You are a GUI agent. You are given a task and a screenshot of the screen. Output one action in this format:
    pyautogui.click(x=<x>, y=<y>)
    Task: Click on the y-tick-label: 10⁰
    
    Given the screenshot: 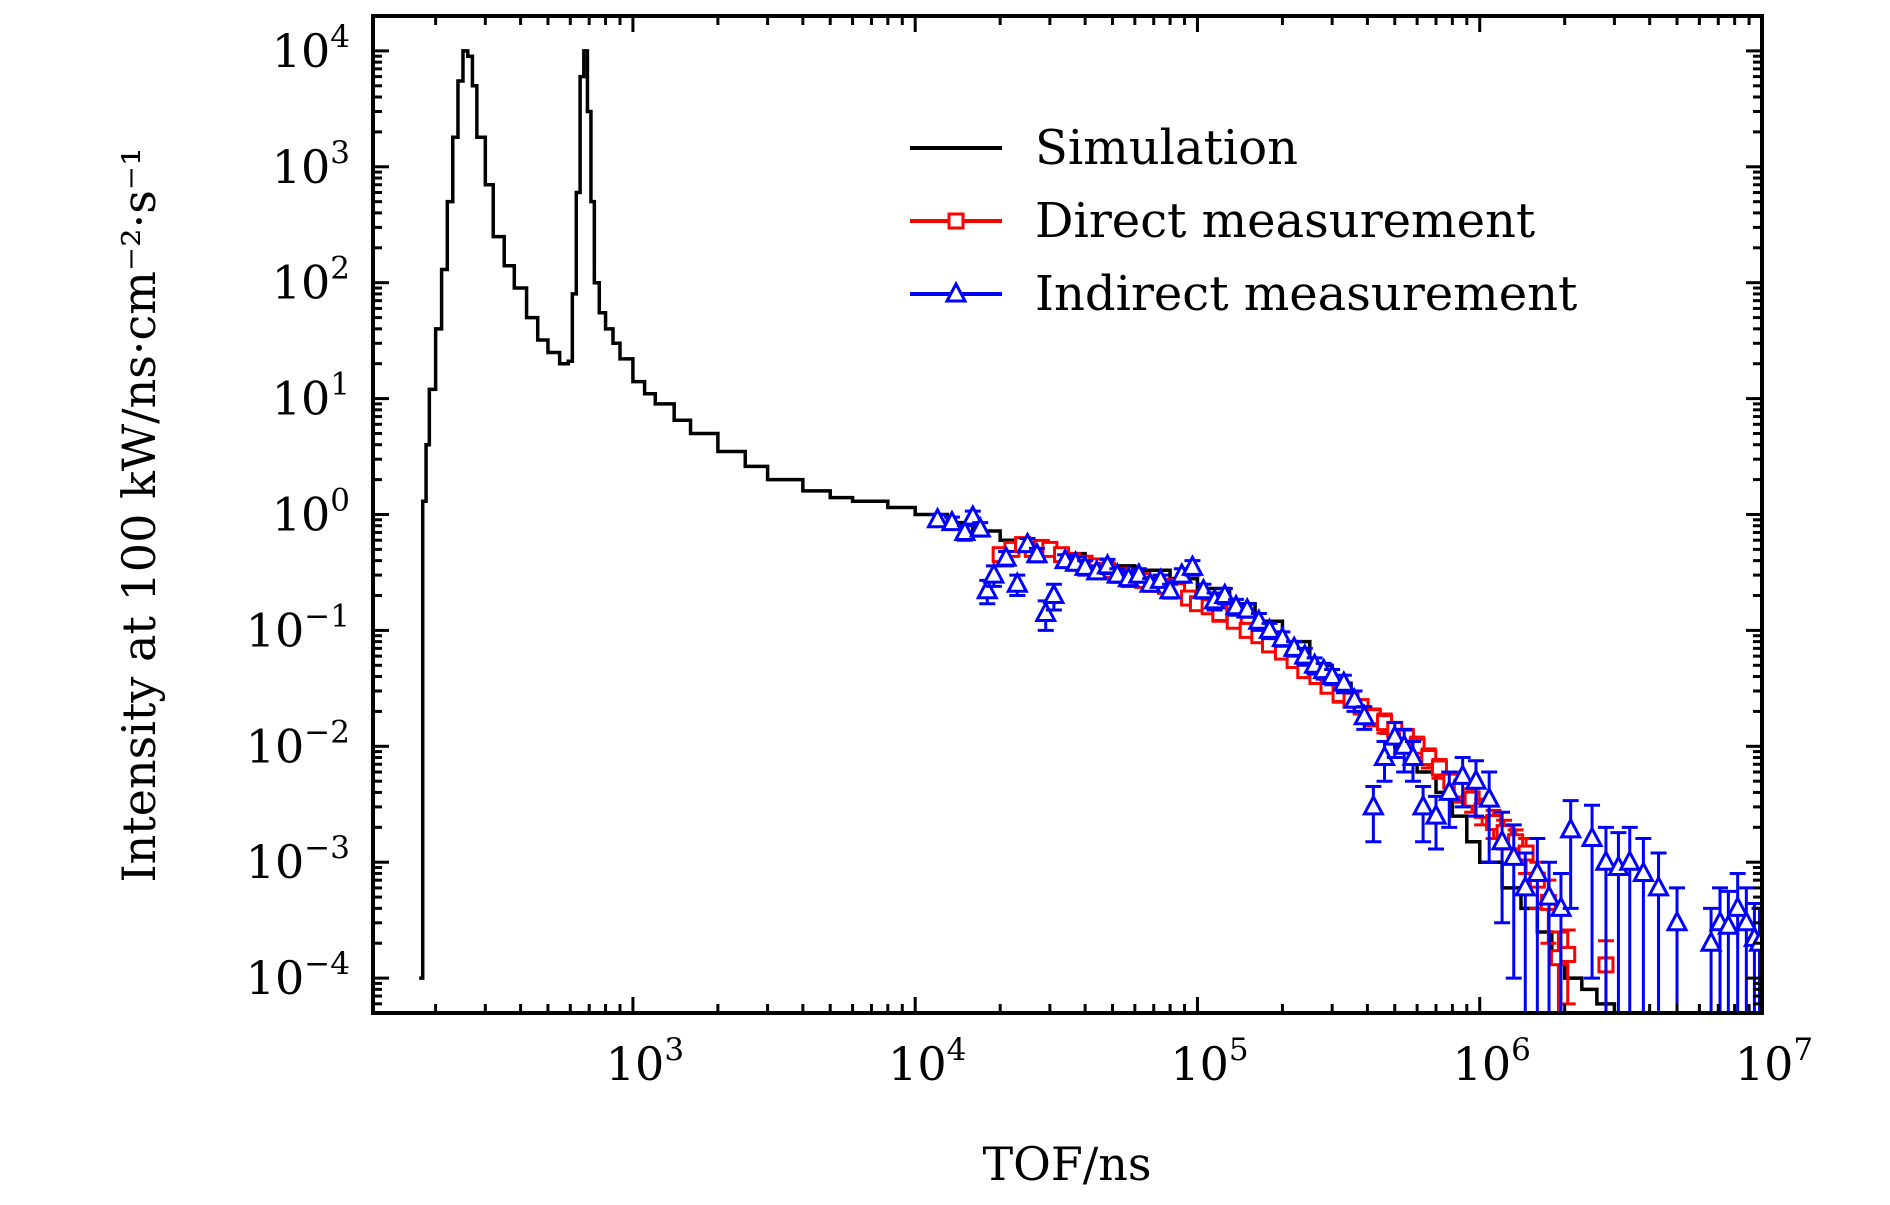 What is the action you would take?
    pyautogui.click(x=311, y=512)
    